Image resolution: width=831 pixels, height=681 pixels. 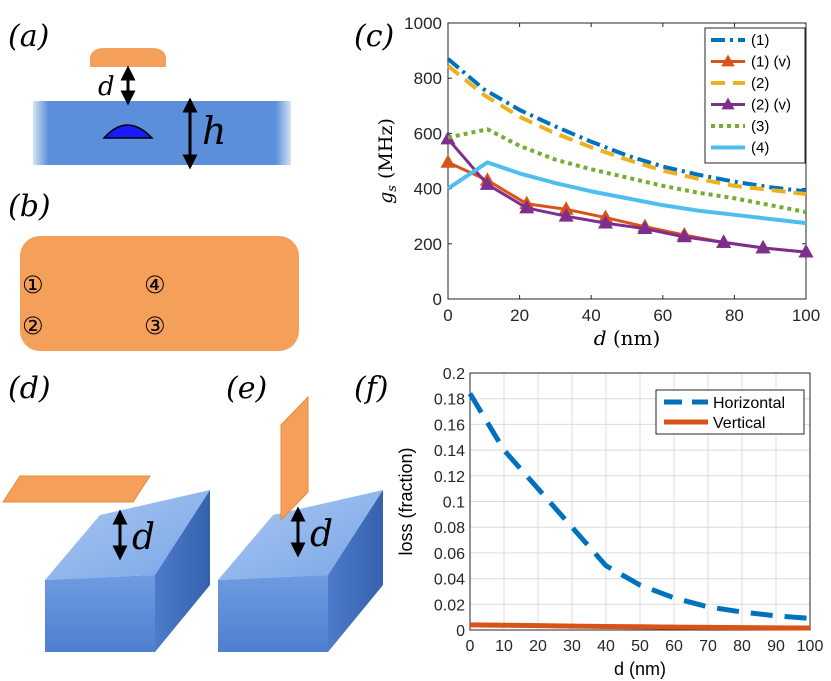 I want to click on schematic-b: ① ④ ② ③, so click(x=159, y=293).